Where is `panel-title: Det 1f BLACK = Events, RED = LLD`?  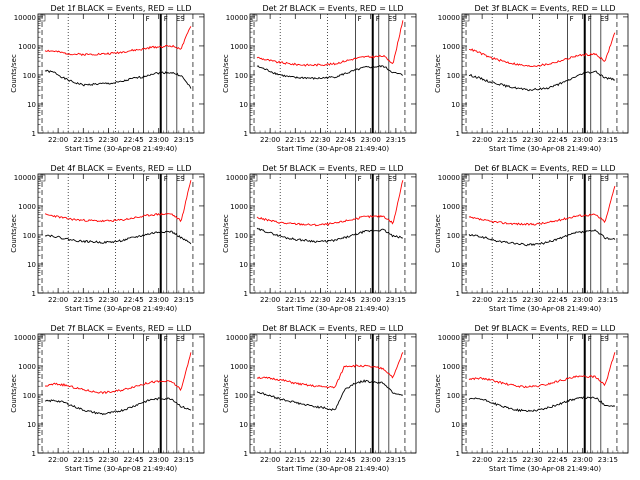
panel-title: Det 1f BLACK = Events, RED = LLD is located at coordinates (120, 8).